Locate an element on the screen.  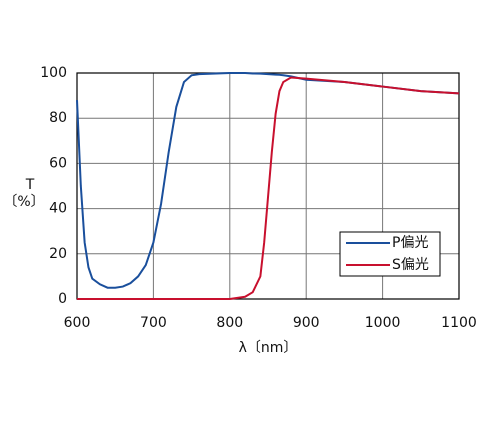
legend-label: S偏光 is located at coordinates (410, 265).